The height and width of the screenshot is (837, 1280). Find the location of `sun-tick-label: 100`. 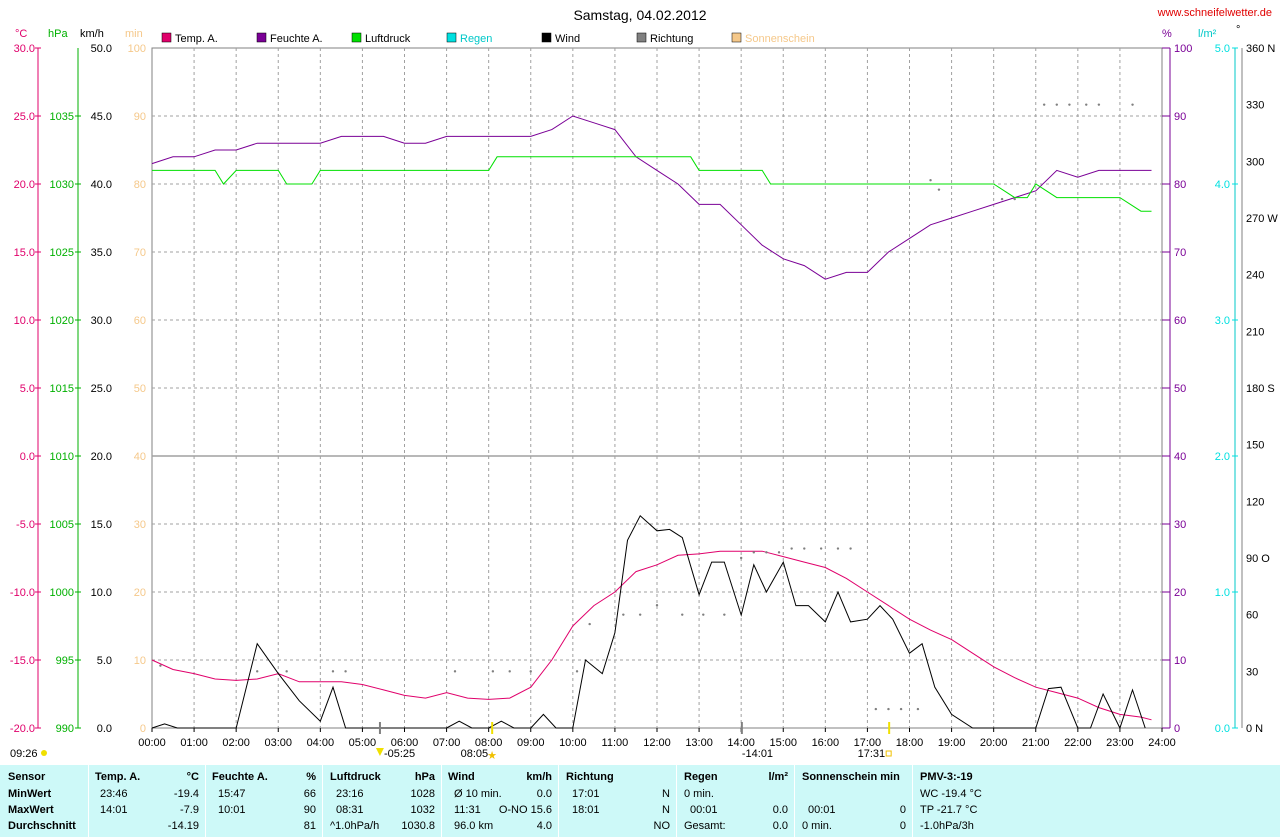

sun-tick-label: 100 is located at coordinates (137, 49).